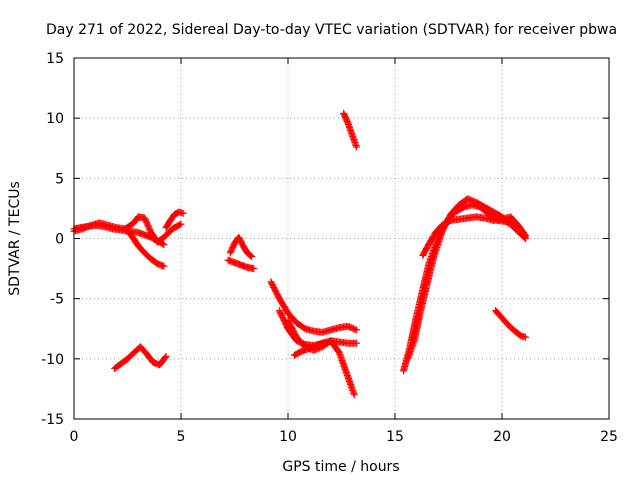  What do you see at coordinates (74, 437) in the screenshot?
I see `x-tick-label: 0` at bounding box center [74, 437].